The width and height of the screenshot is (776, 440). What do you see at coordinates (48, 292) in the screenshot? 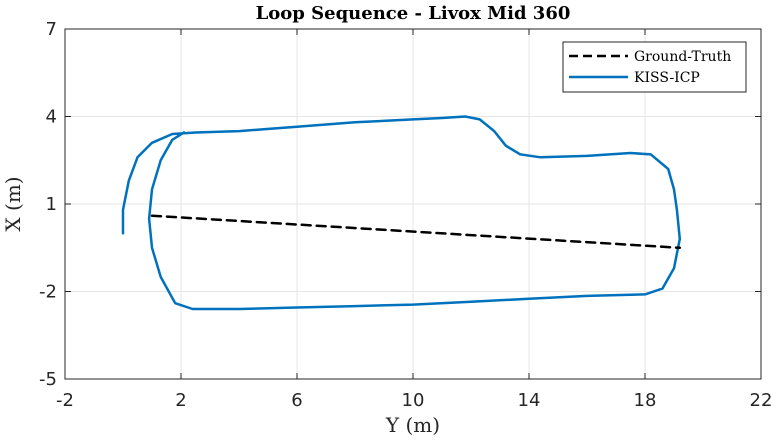
I see `y-tick-label: -2` at bounding box center [48, 292].